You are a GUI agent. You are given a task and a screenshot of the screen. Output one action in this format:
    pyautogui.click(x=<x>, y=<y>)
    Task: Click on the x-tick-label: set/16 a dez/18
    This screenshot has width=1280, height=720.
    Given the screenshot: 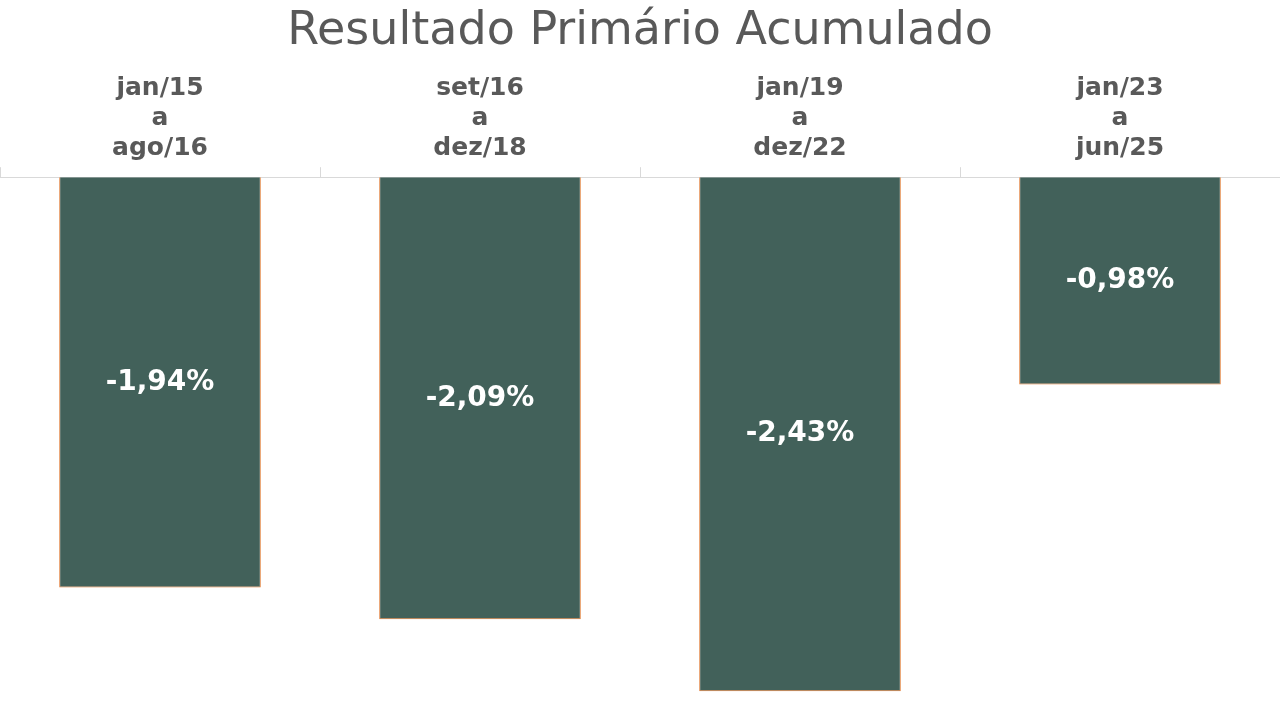 What is the action you would take?
    pyautogui.click(x=480, y=116)
    